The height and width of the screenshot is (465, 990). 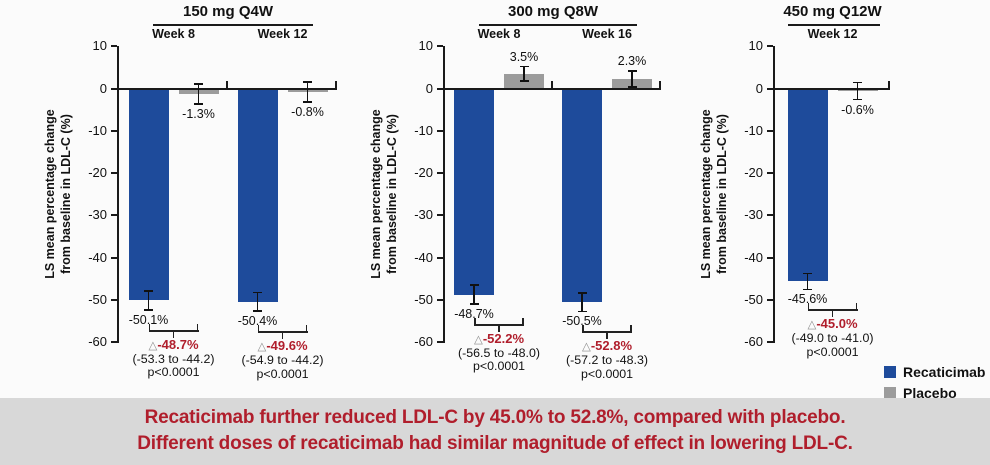 I want to click on y-tick-label: -10, so click(x=97, y=130).